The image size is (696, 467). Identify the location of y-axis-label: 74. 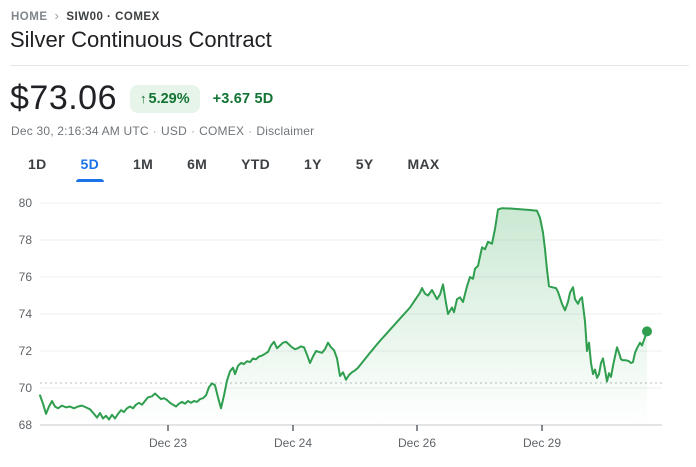
(26, 314).